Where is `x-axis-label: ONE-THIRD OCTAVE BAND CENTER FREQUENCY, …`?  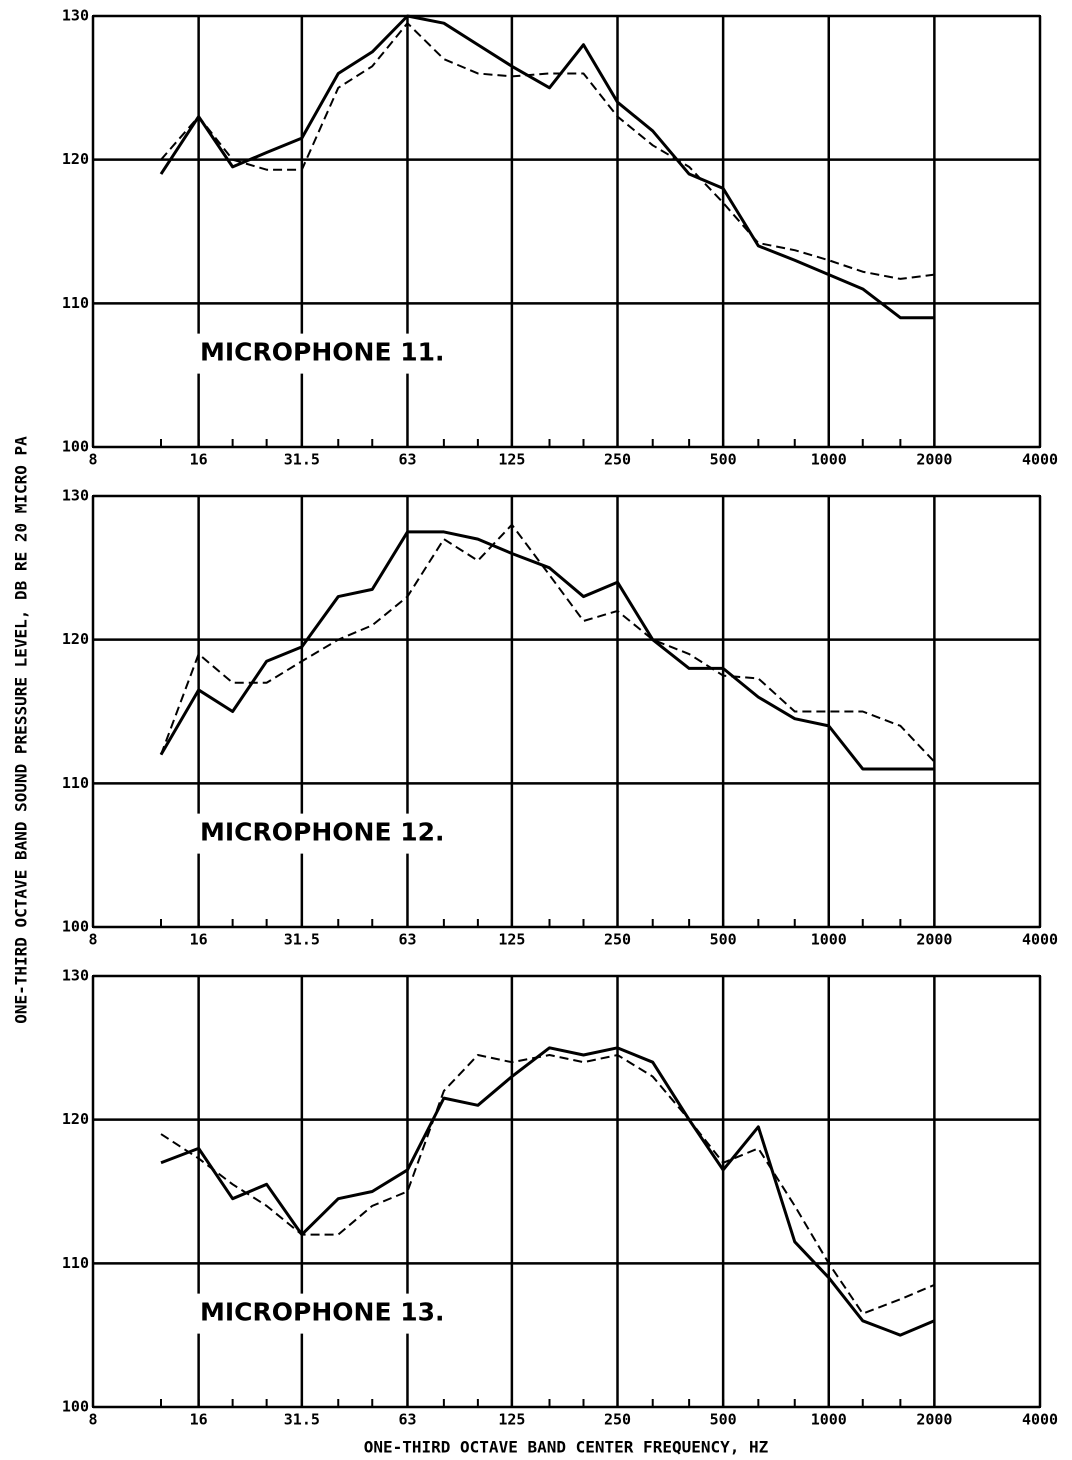 x-axis-label: ONE-THIRD OCTAVE BAND CENTER FREQUENCY, … is located at coordinates (566, 1447).